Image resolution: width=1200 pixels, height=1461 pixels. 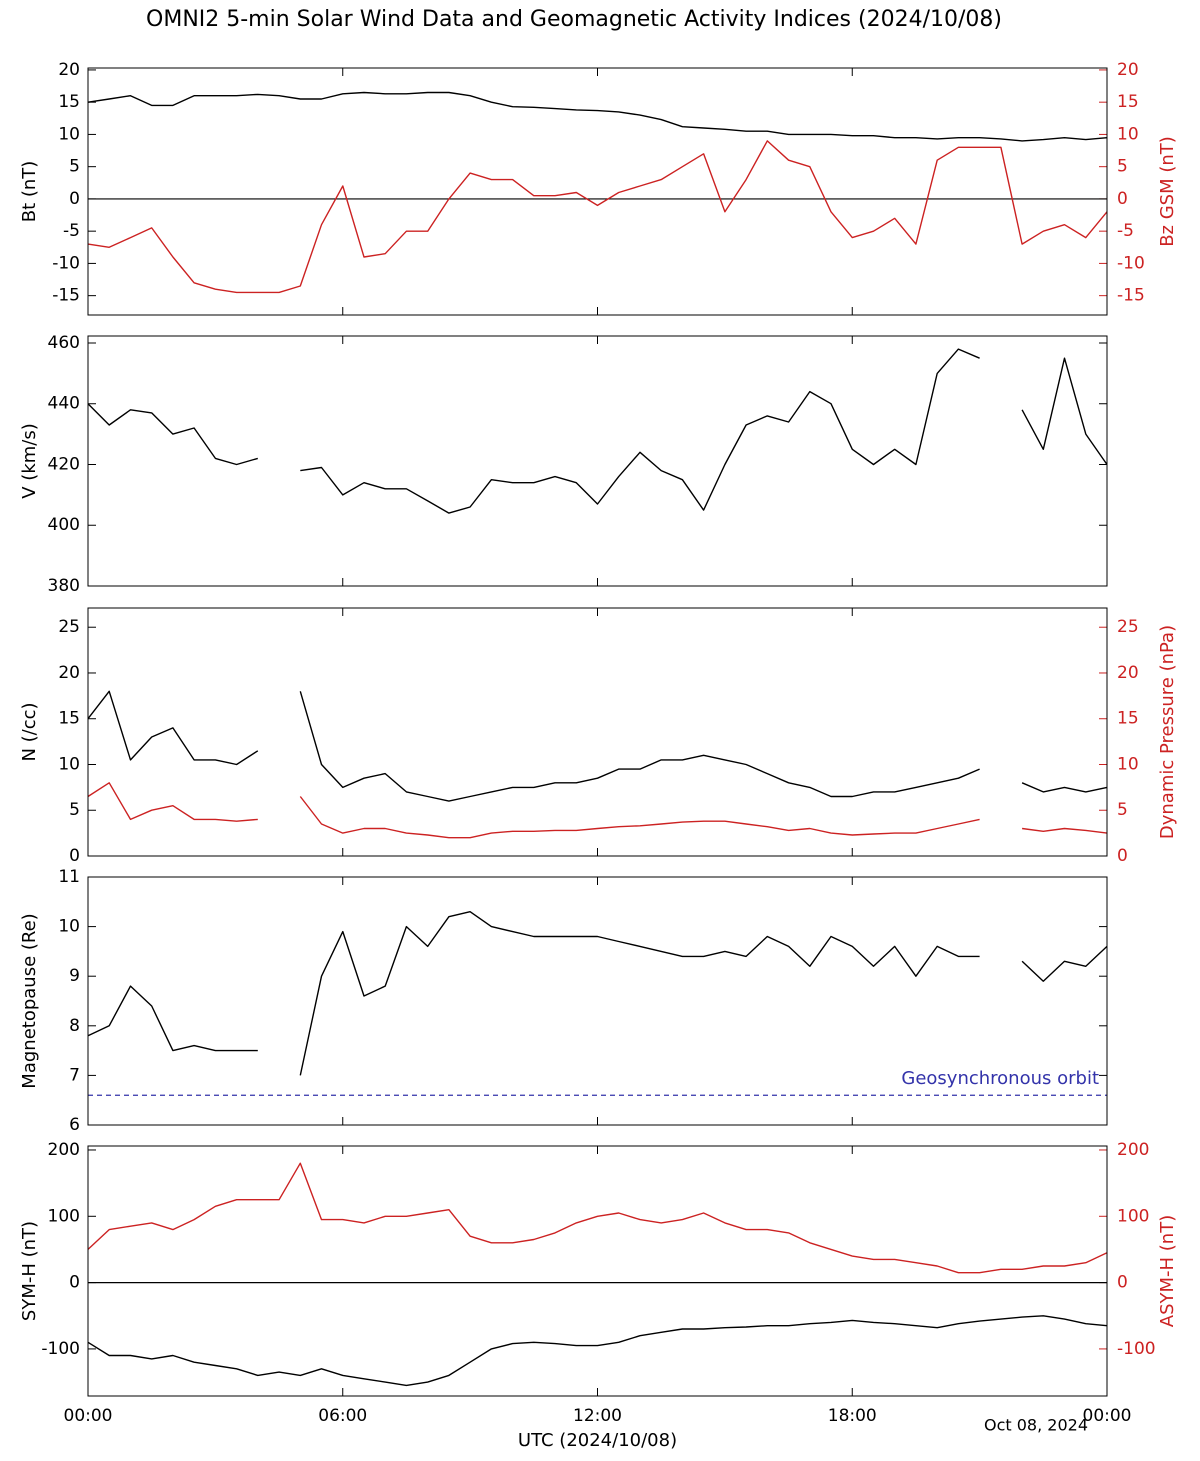 What do you see at coordinates (74, 1125) in the screenshot?
I see `y-tick-label: 6` at bounding box center [74, 1125].